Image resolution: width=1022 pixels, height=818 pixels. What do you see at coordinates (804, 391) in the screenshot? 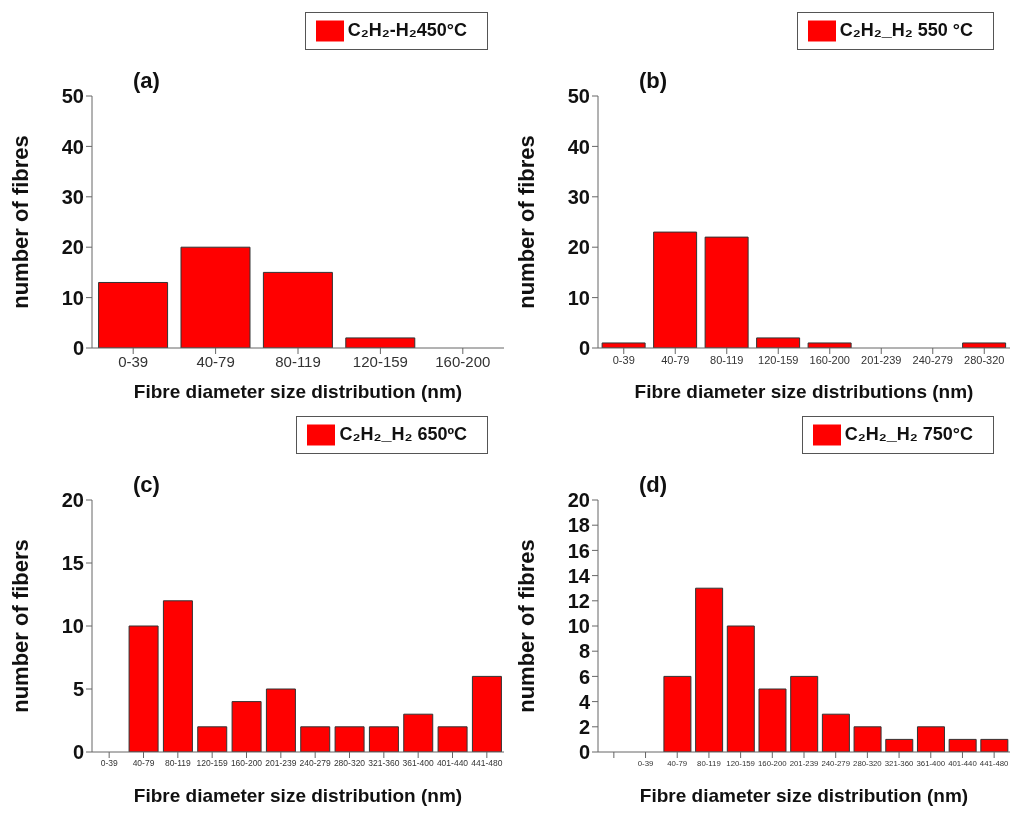
I see `x-axis-title: Fibre diameter size distributions (nm)` at bounding box center [804, 391].